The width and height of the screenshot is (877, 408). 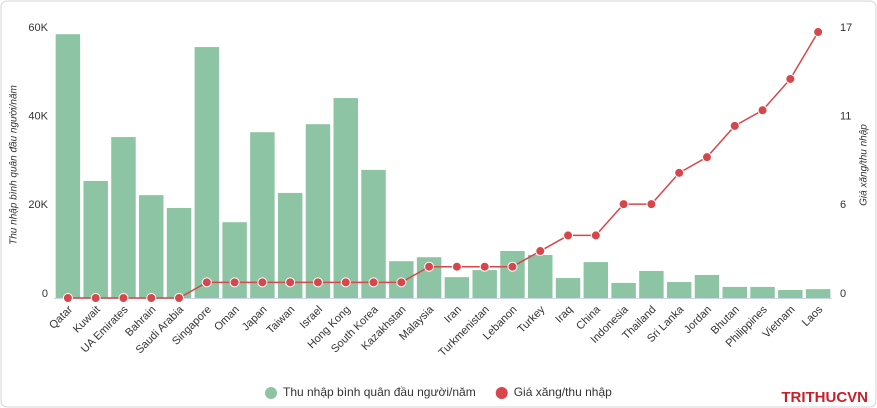 I want to click on legend-label: Giá xăng/thu nhập, so click(x=563, y=392).